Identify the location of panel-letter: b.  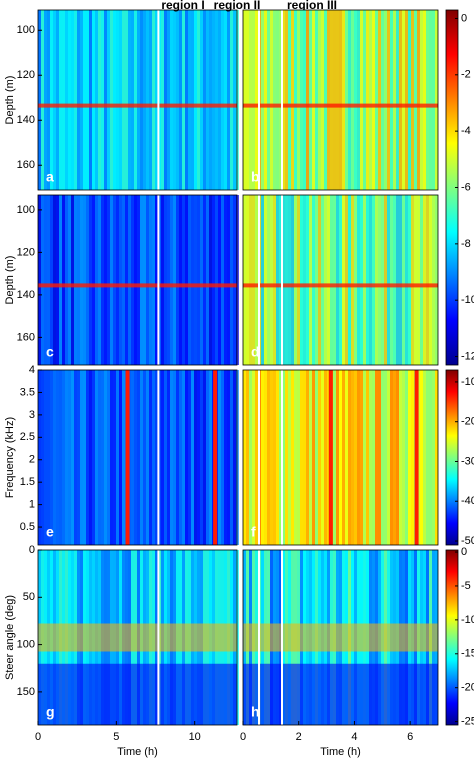
(255, 177).